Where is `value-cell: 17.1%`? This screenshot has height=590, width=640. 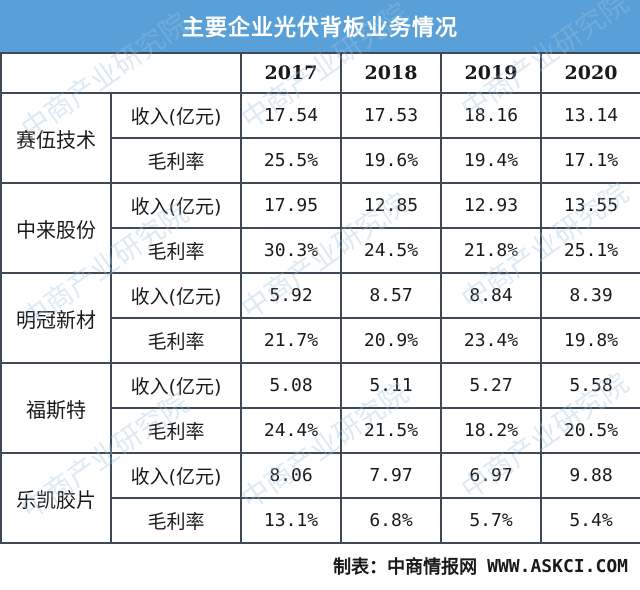
value-cell: 17.1% is located at coordinates (590, 160).